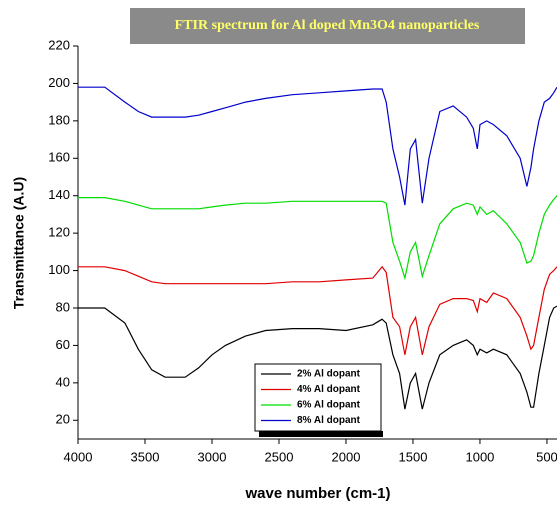  Describe the element at coordinates (59, 157) in the screenshot. I see `y-tick-label: 160` at that location.